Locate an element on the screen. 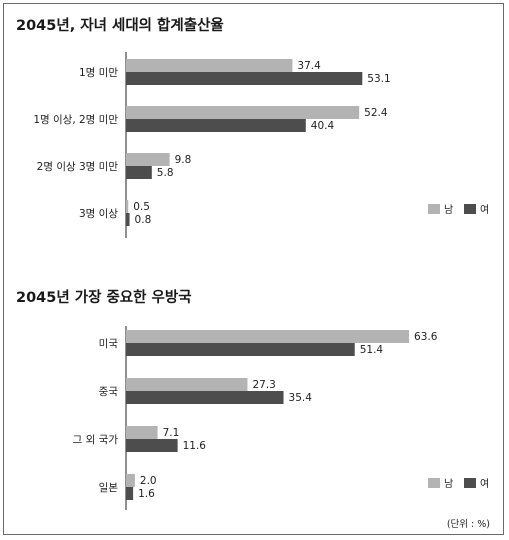 The width and height of the screenshot is (509, 540). value-label-male: 63.6 is located at coordinates (426, 337).